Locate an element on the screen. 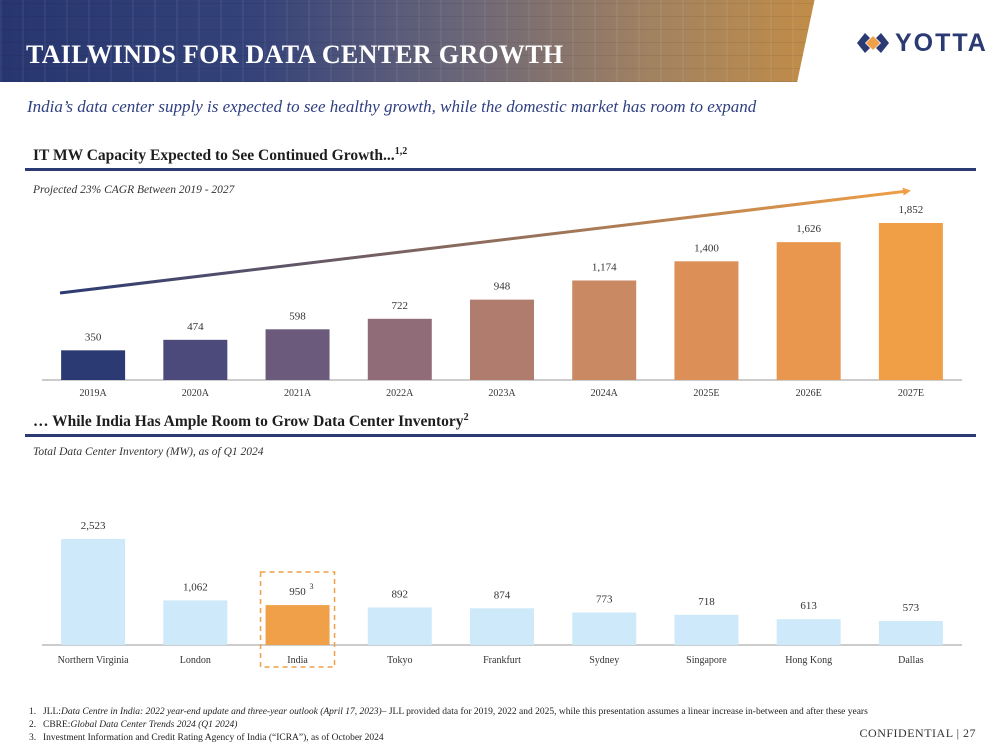 The width and height of the screenshot is (999, 750). bar-frankfurt is located at coordinates (502, 626).